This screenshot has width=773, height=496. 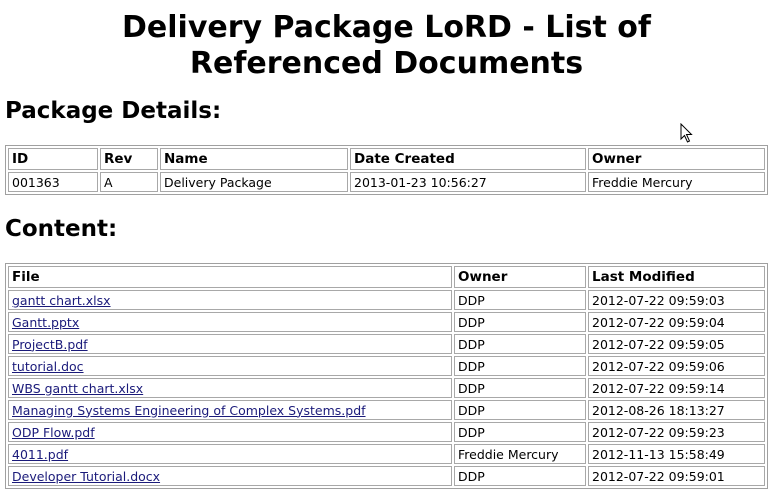 What do you see at coordinates (230, 388) in the screenshot?
I see `file-cell: WBS gantt chart.xlsx` at bounding box center [230, 388].